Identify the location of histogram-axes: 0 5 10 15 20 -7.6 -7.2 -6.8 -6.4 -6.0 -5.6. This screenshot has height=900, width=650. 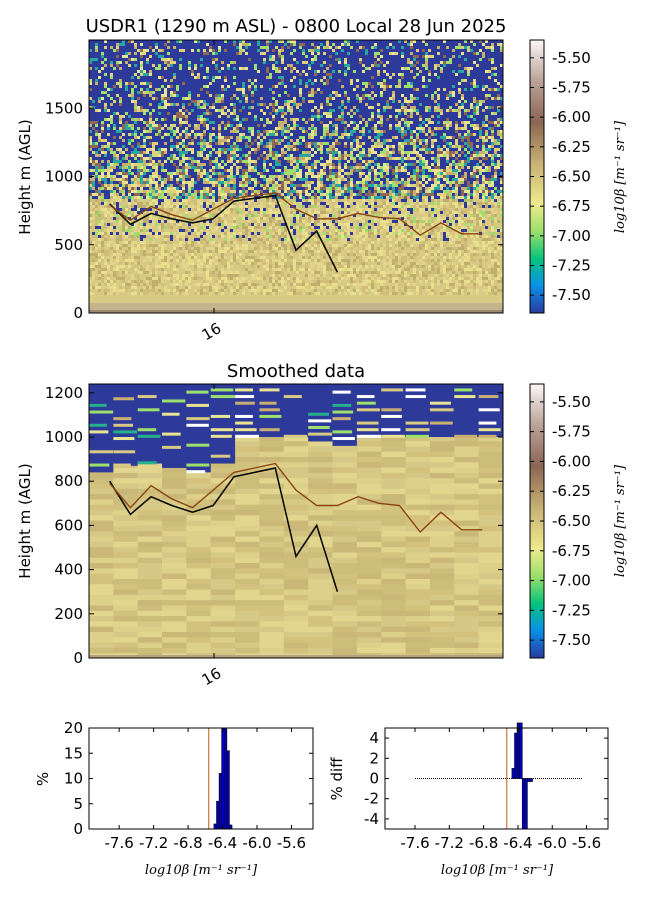
(188, 785).